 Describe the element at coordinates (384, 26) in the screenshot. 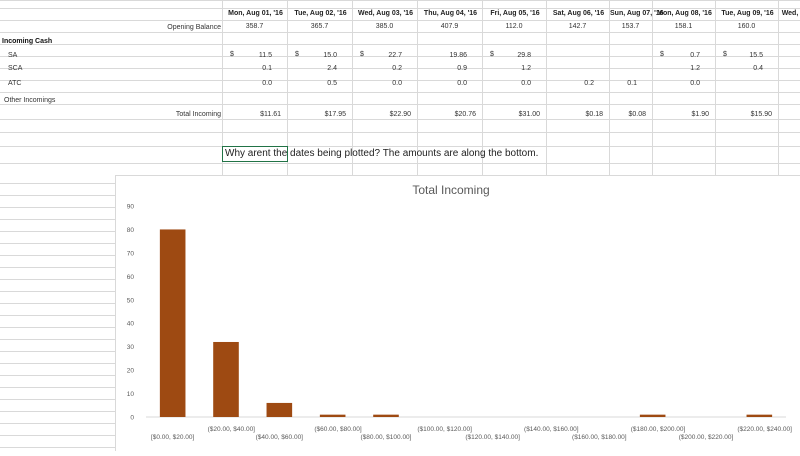

I see `opening-balance-value: 385.0` at that location.